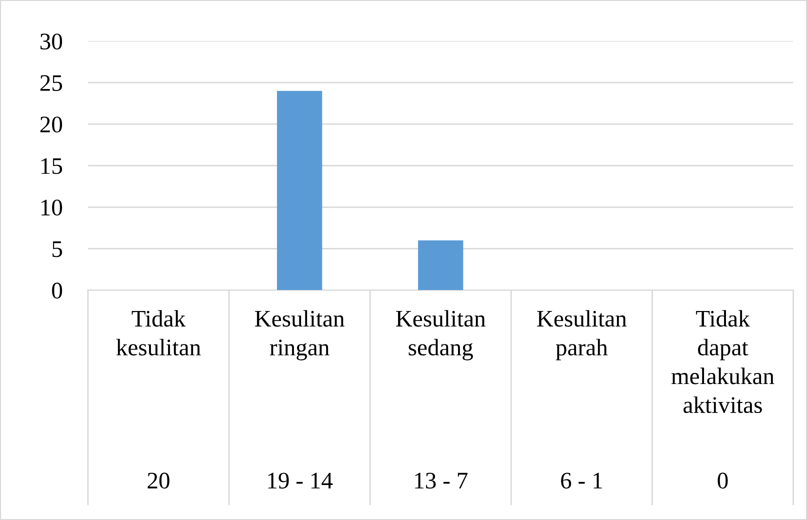  Describe the element at coordinates (582, 399) in the screenshot. I see `category-label: Kesulitan parah 6 - 1` at that location.